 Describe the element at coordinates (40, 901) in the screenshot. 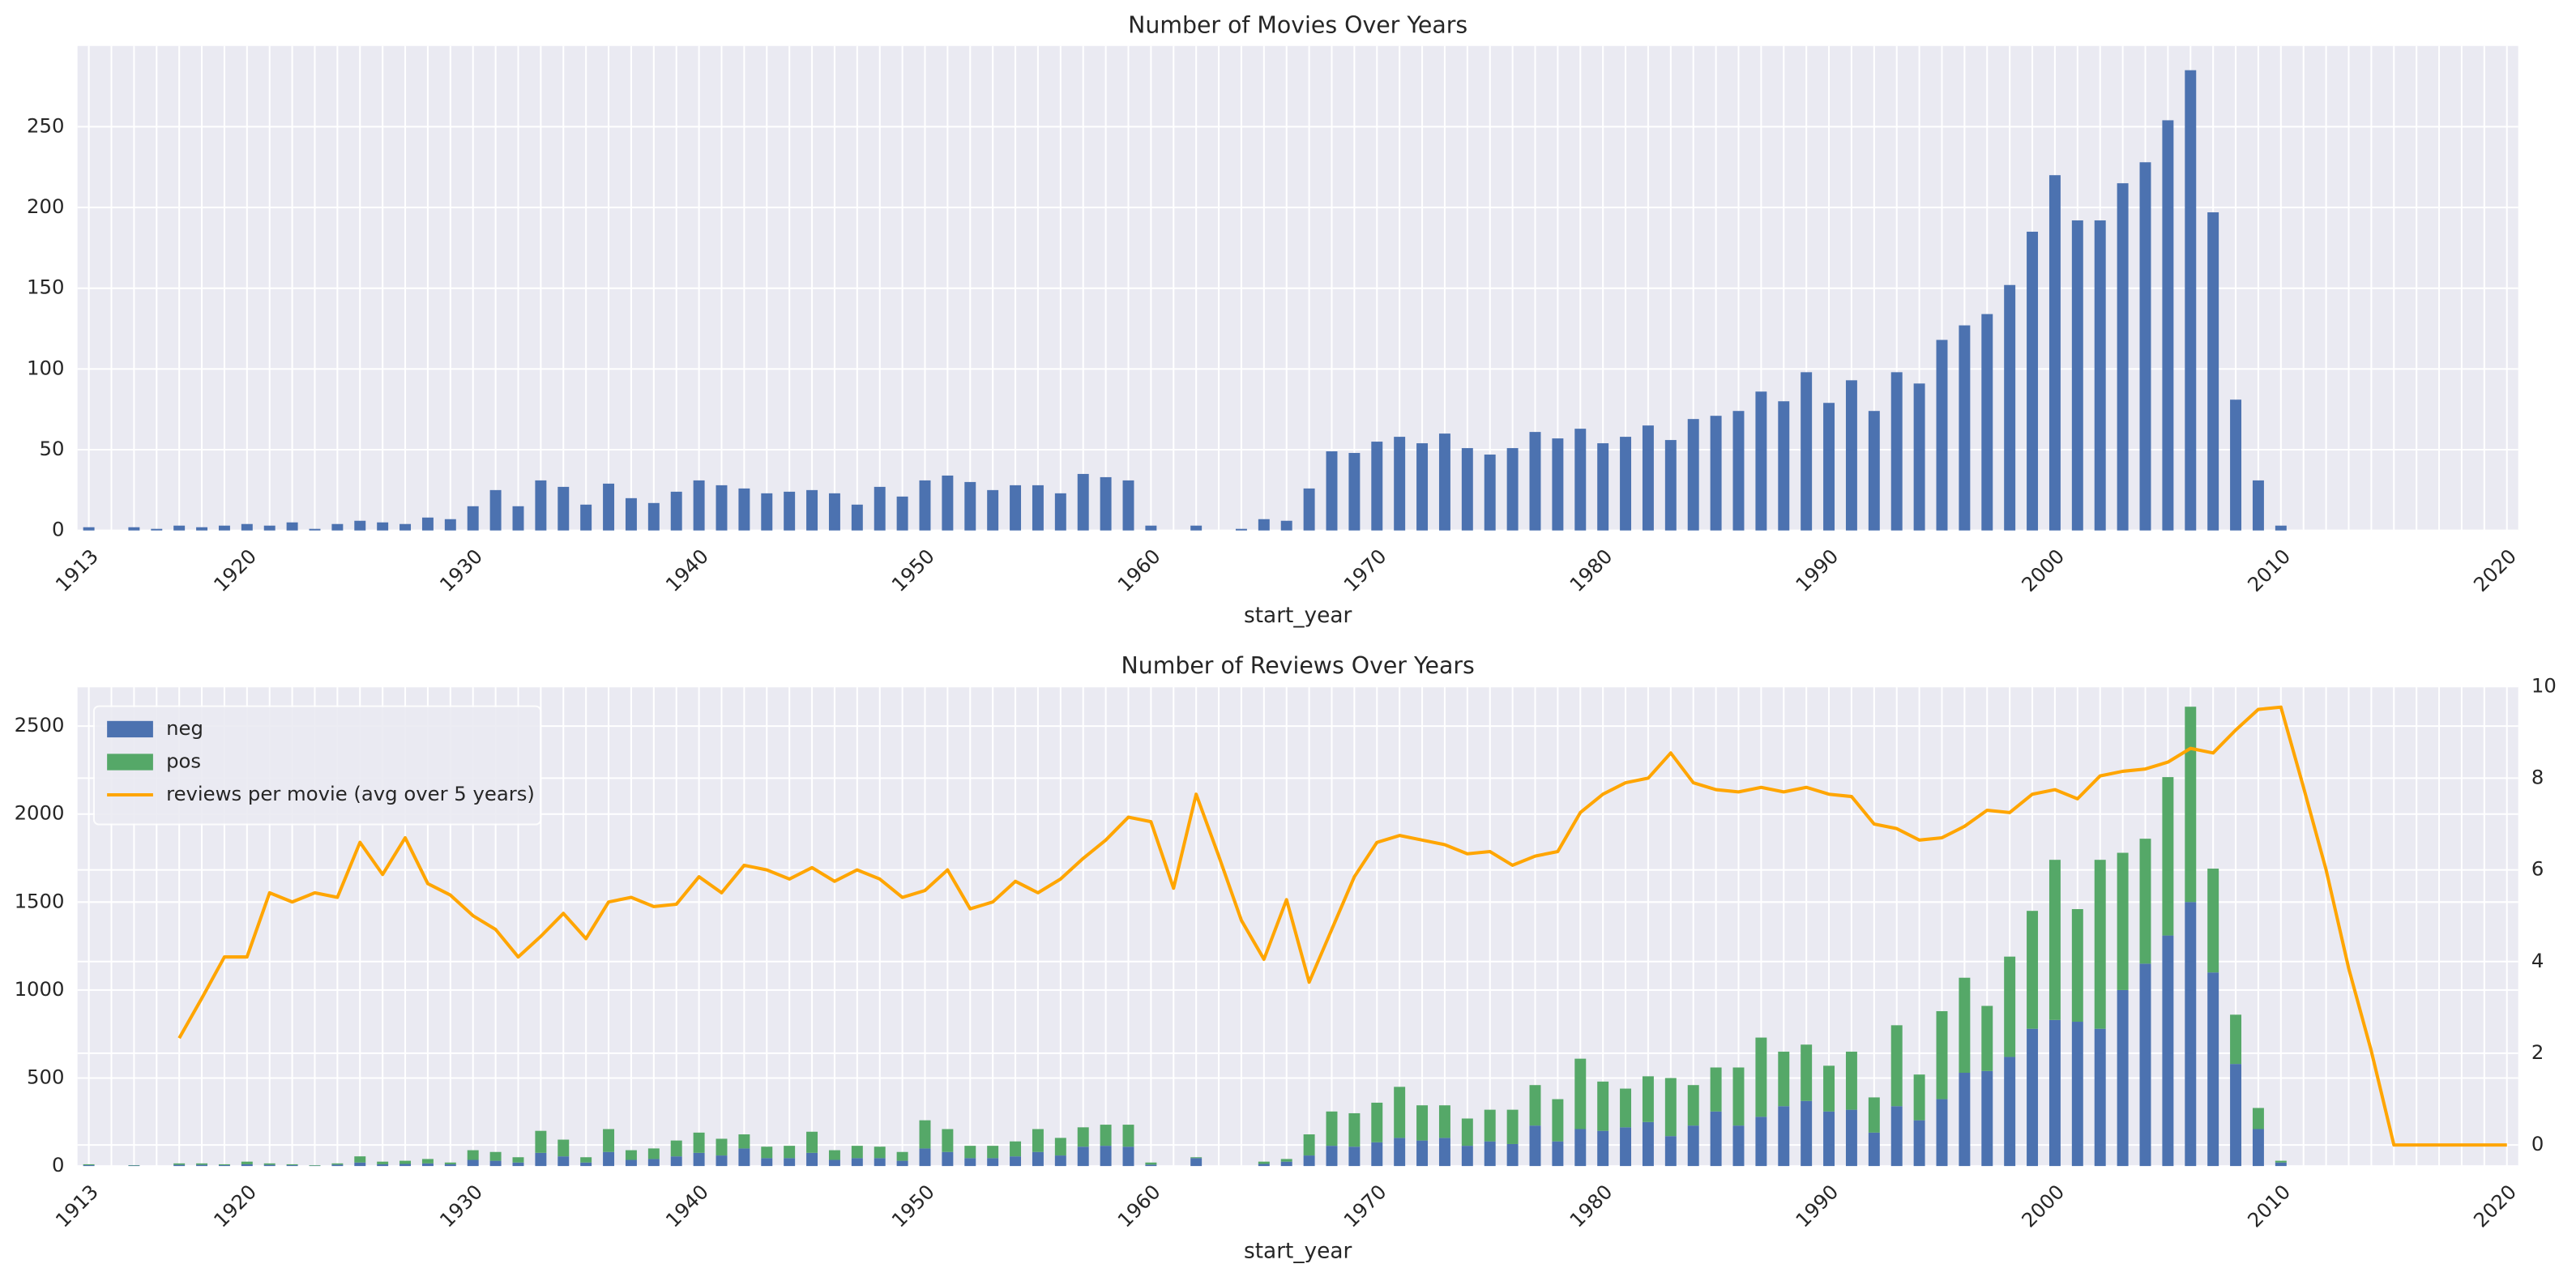

I see `y-tick-label: 1500` at that location.